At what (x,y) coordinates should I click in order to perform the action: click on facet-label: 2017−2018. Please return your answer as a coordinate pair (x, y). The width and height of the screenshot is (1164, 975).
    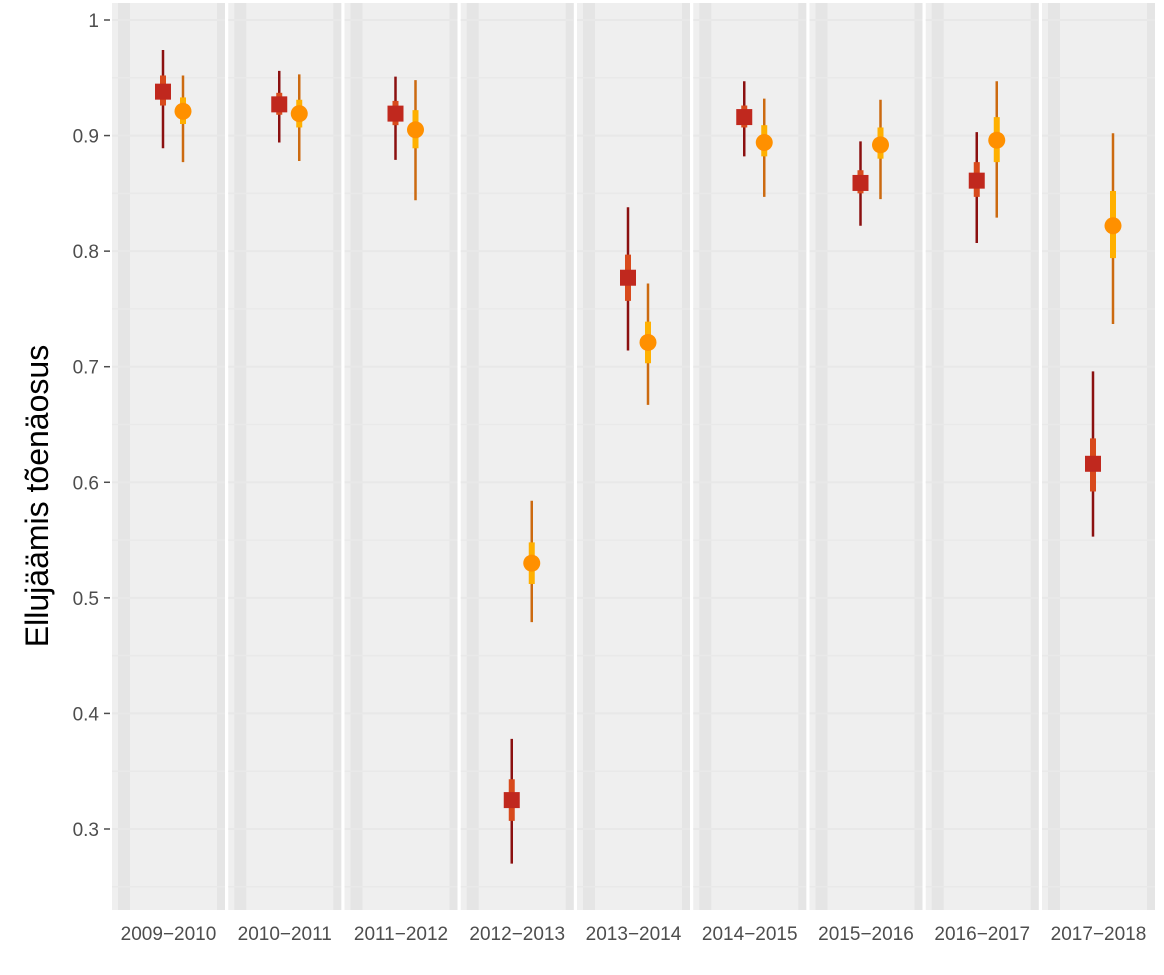
    Looking at the image, I should click on (1099, 934).